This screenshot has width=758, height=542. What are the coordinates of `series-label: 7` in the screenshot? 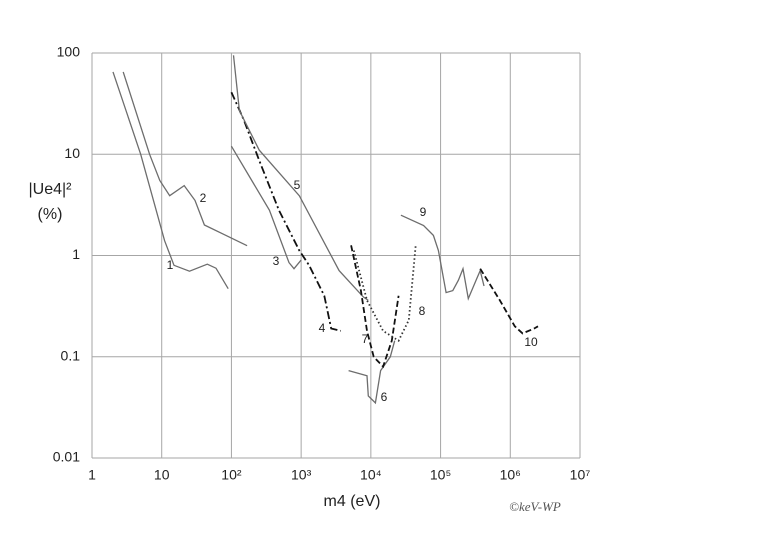 It's located at (365, 339).